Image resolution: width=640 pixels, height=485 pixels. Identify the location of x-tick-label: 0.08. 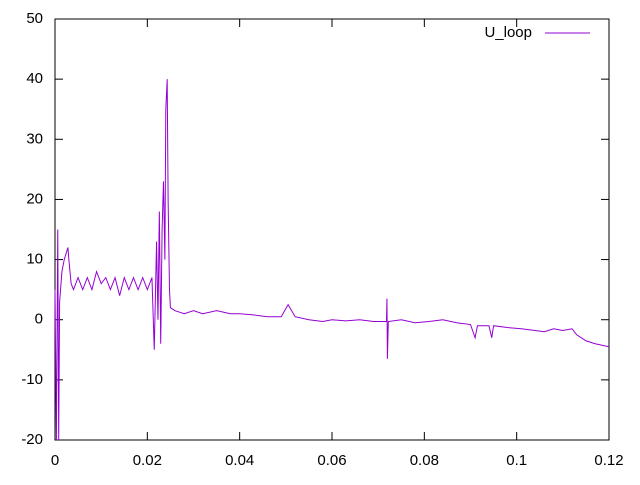
(424, 460).